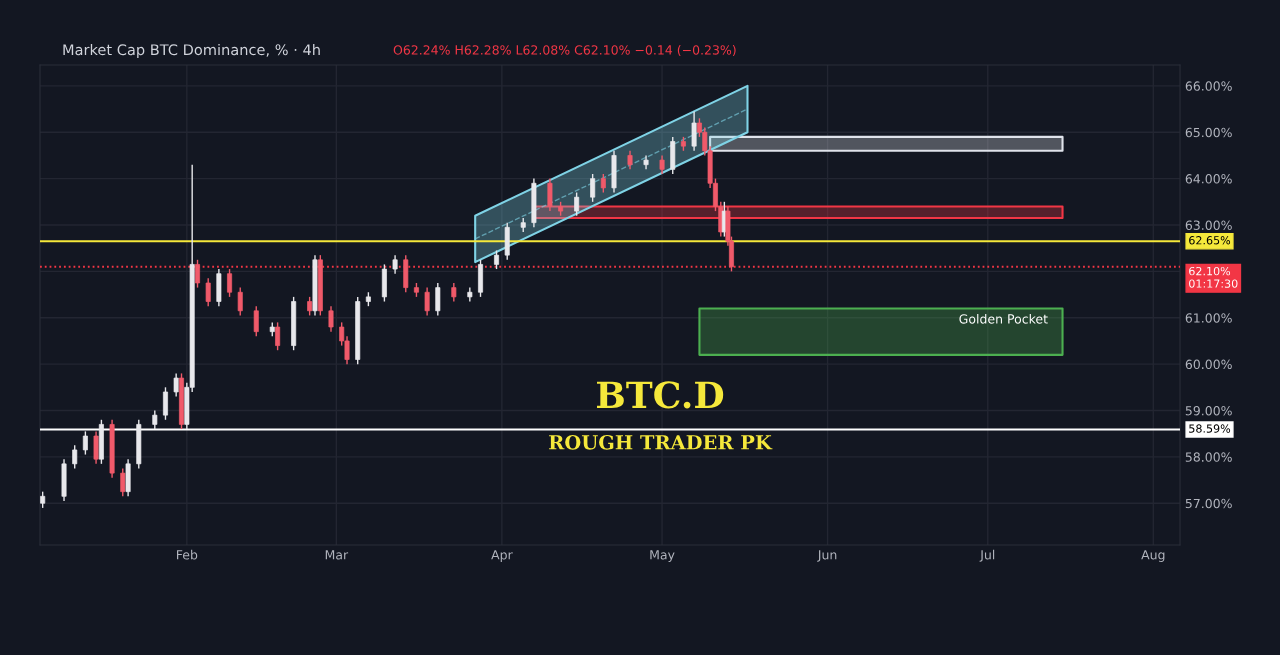 The height and width of the screenshot is (655, 1280). Describe the element at coordinates (1208, 86) in the screenshot. I see `y-tick-label: 66.00%` at that location.